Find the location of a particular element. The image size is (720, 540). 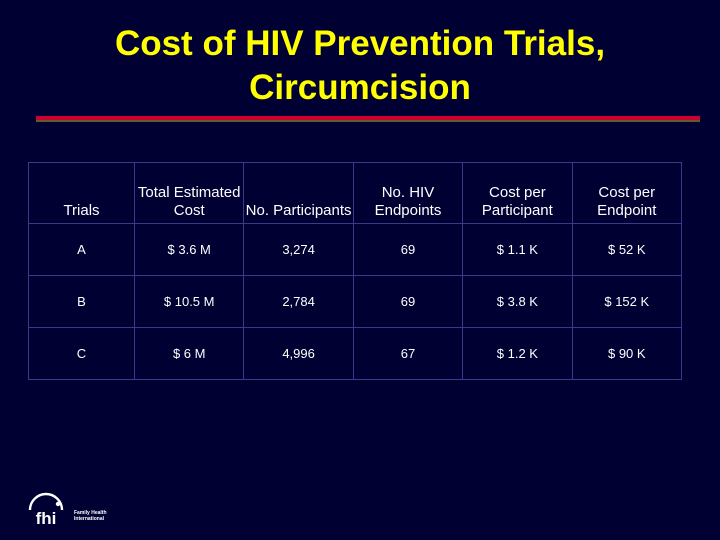

slide-title-line-2: Circumcision is located at coordinates (360, 87).